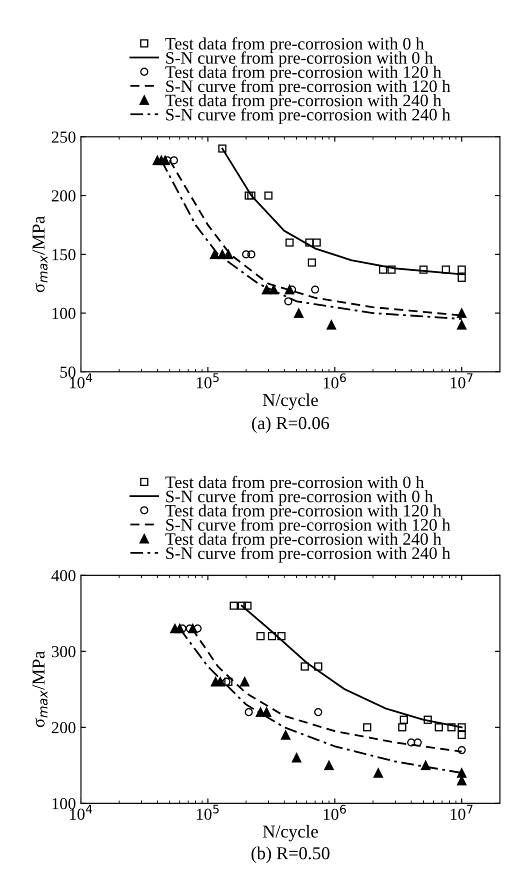 The image size is (506, 877). I want to click on text: (b) R=0.50, so click(291, 855).